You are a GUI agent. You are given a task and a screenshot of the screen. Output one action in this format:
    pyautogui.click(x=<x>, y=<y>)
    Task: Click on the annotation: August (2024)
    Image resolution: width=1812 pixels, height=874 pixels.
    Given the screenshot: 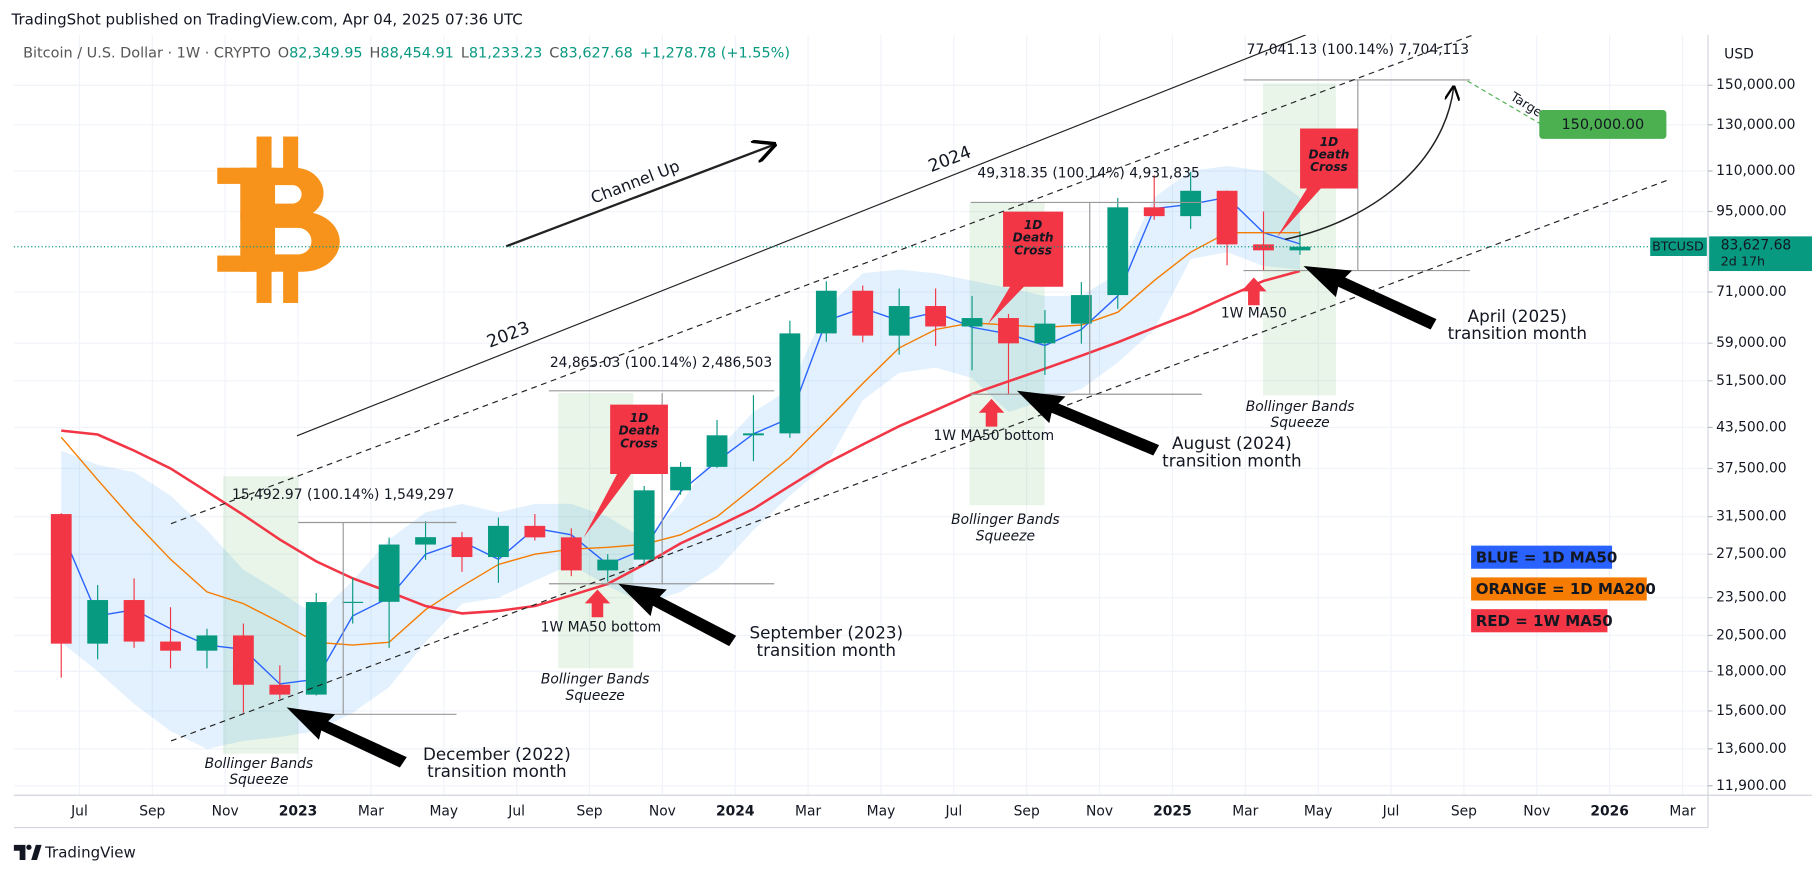 What is the action you would take?
    pyautogui.click(x=1232, y=443)
    